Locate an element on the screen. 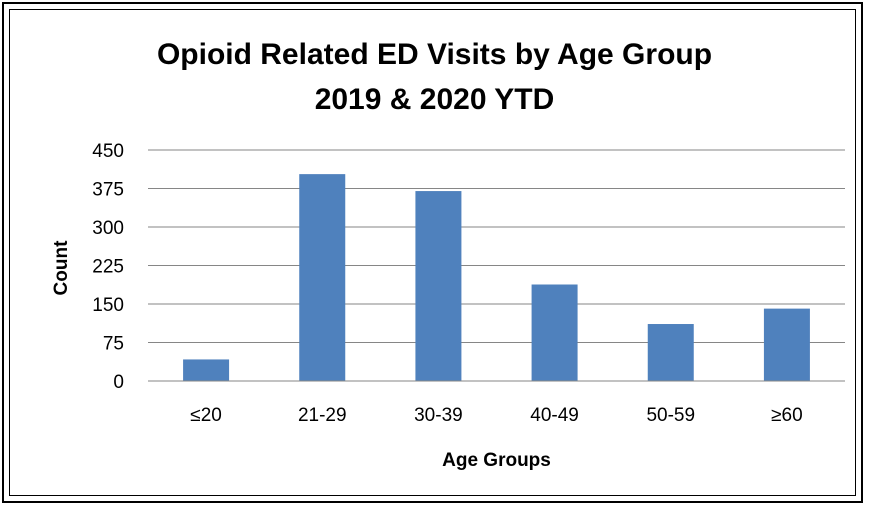 This screenshot has height=507, width=869. chart-title-line-2: 2019 & 2020 YTD is located at coordinates (434, 99).